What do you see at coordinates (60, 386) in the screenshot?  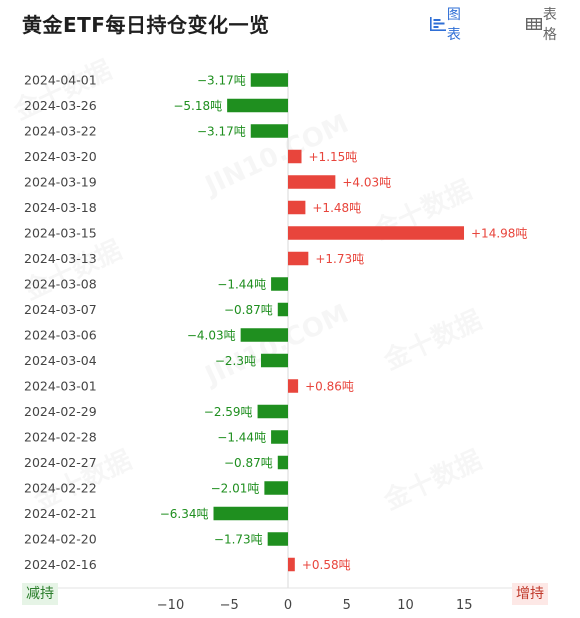 I see `category-label: 2024-03-01` at bounding box center [60, 386].